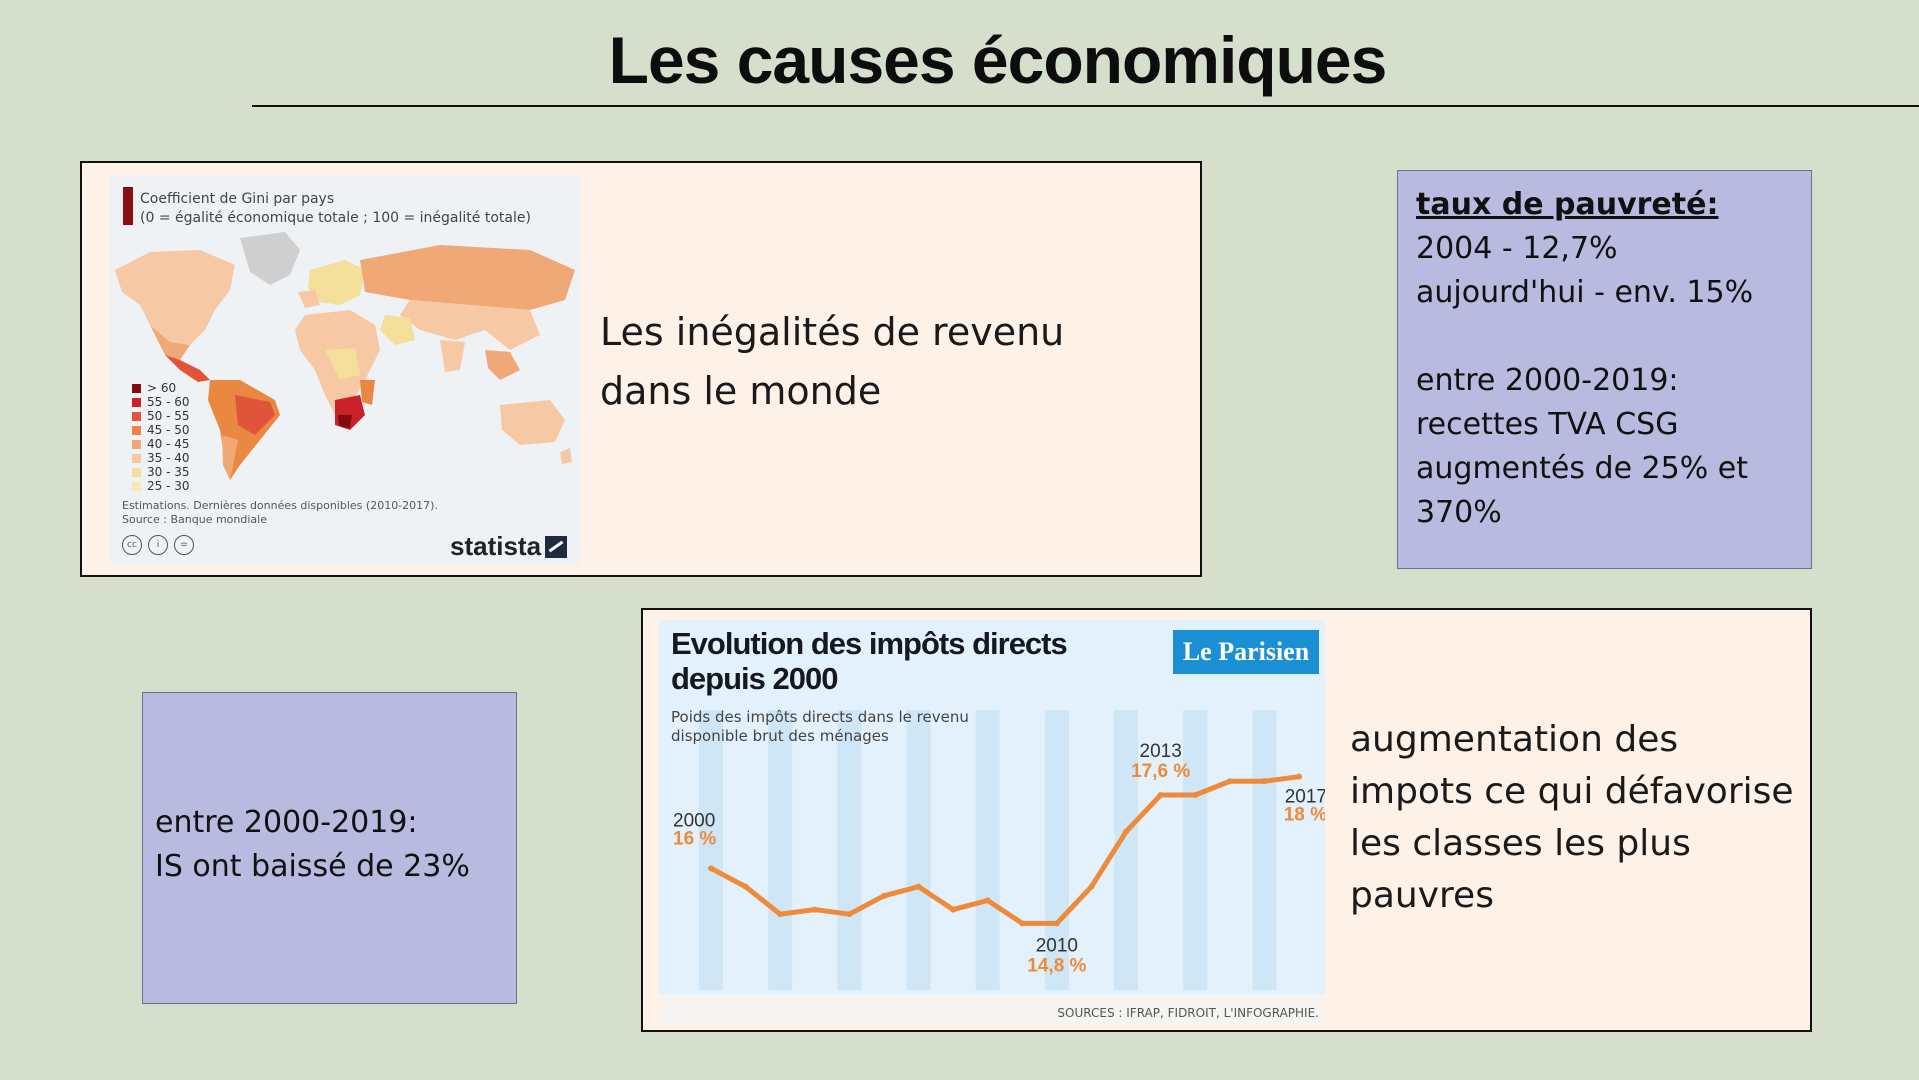  I want to click on legend-item: 40 - 45, so click(161, 444).